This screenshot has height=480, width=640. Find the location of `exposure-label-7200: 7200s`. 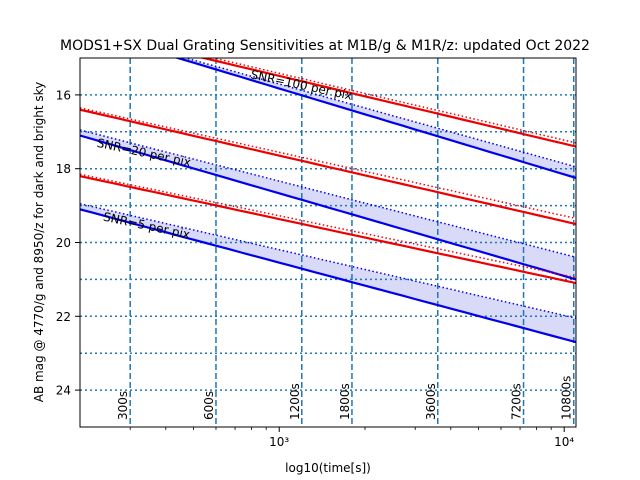

exposure-label-7200: 7200s is located at coordinates (517, 401).